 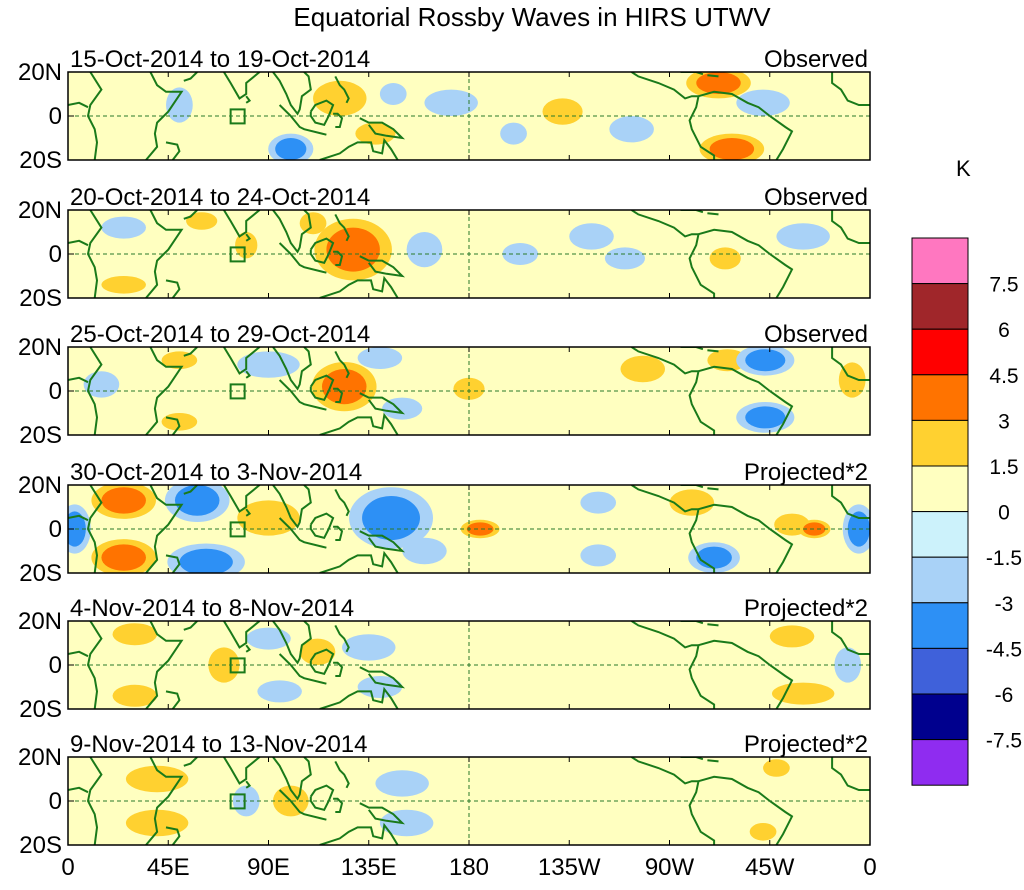 I want to click on colorbar: 7.5 6 4.5 3 1.5 0 -1.5 -3 -4.5 -6 -7.5, so click(x=966, y=511).